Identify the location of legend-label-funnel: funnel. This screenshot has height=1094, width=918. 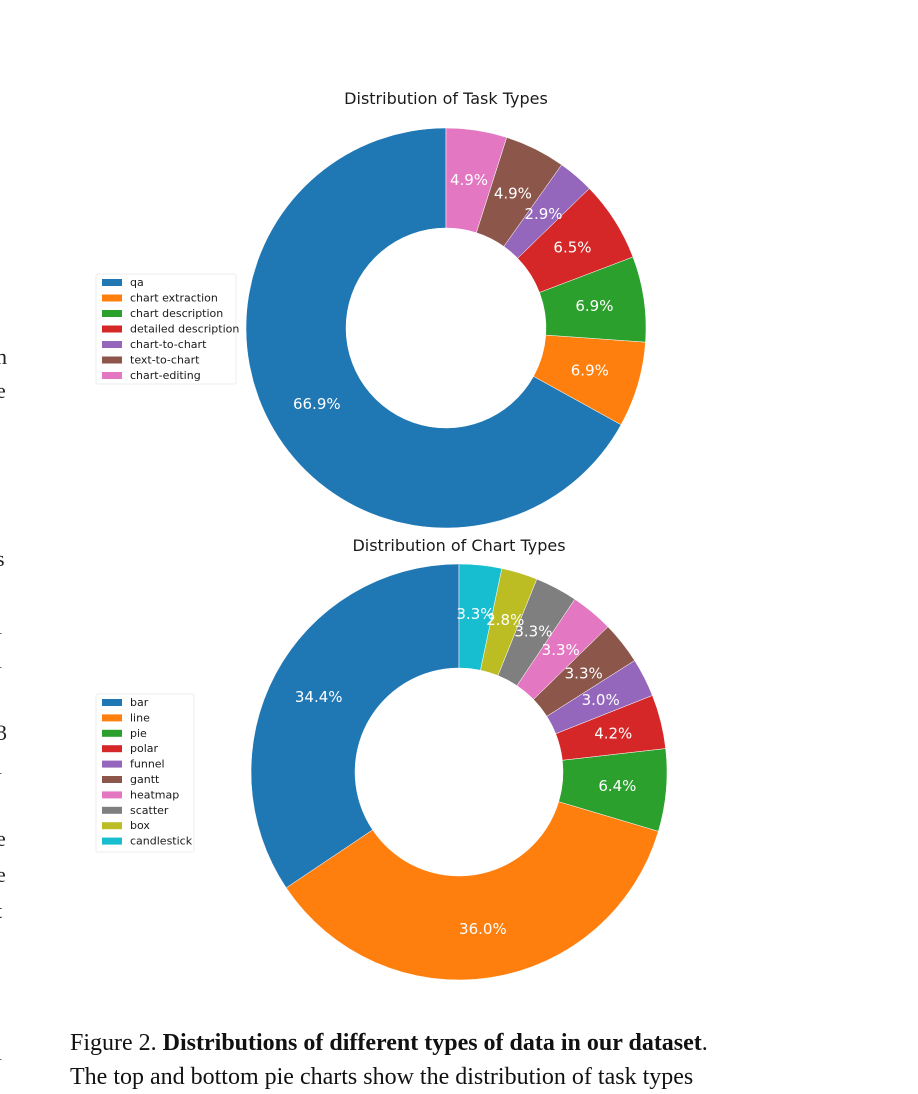
(147, 764).